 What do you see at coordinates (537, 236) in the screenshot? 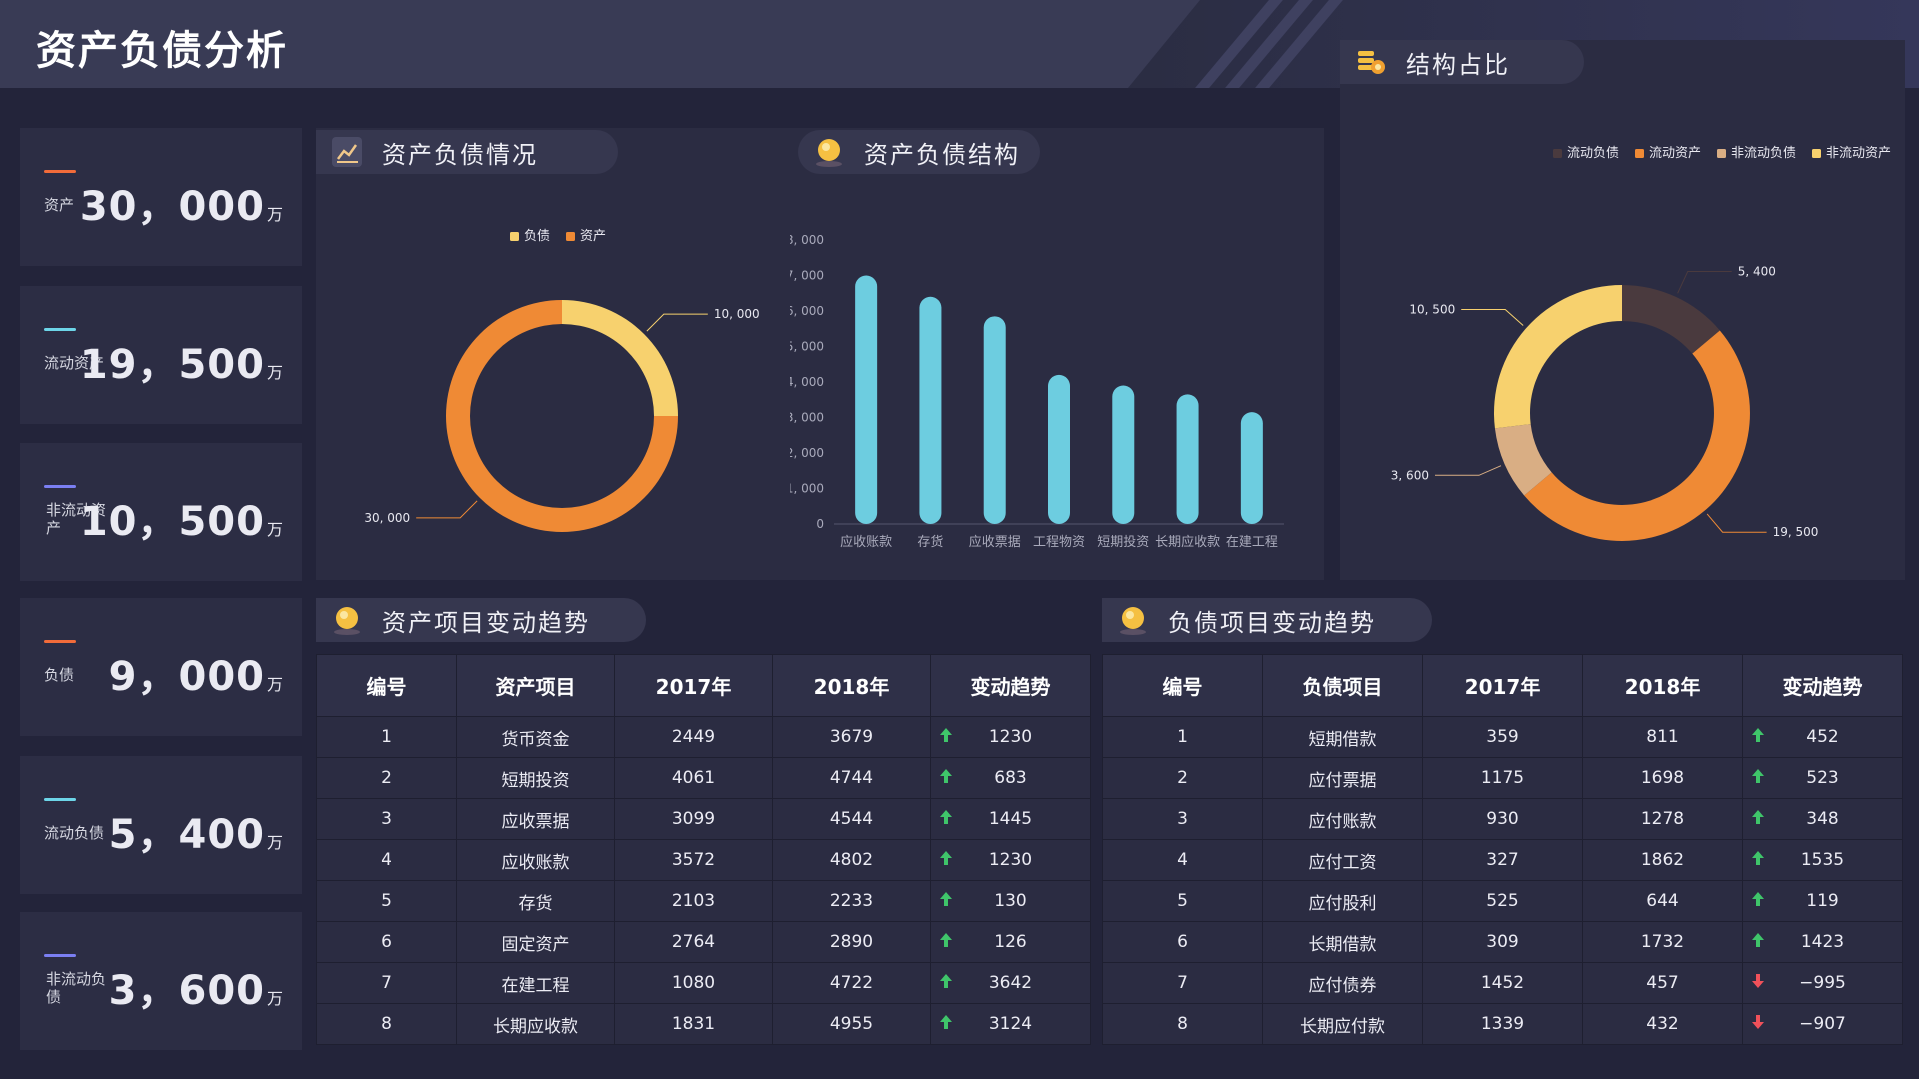
I see `legend-label: 负债` at bounding box center [537, 236].